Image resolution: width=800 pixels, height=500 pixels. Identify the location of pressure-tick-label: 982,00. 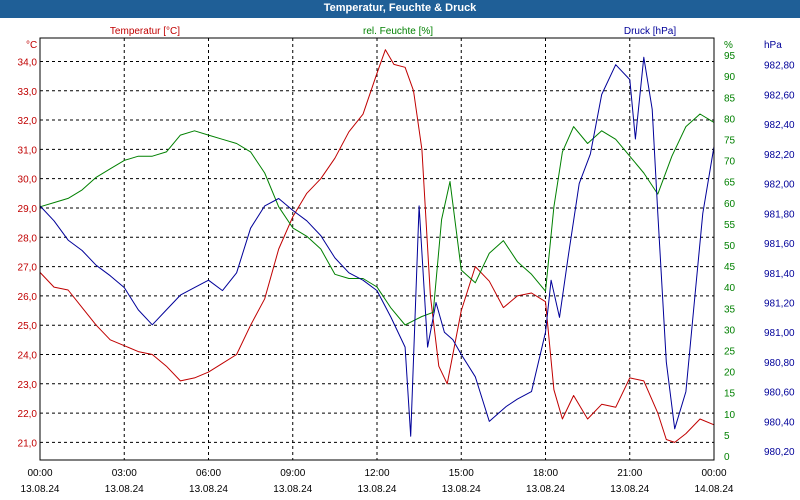
(779, 185).